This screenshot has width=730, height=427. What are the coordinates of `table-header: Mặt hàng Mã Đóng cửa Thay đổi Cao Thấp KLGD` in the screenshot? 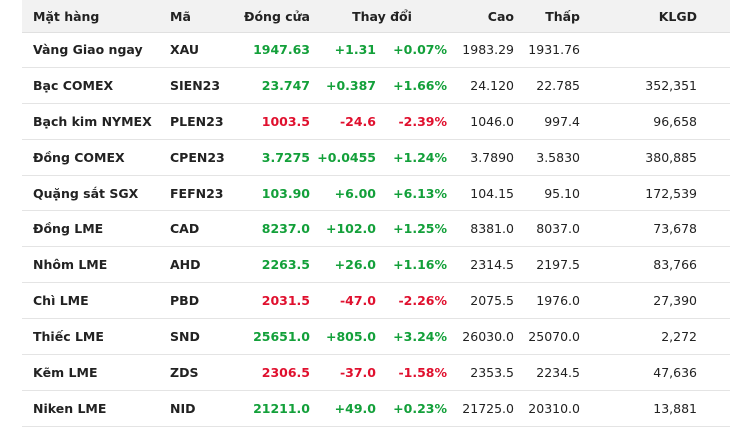 It's located at (376, 16).